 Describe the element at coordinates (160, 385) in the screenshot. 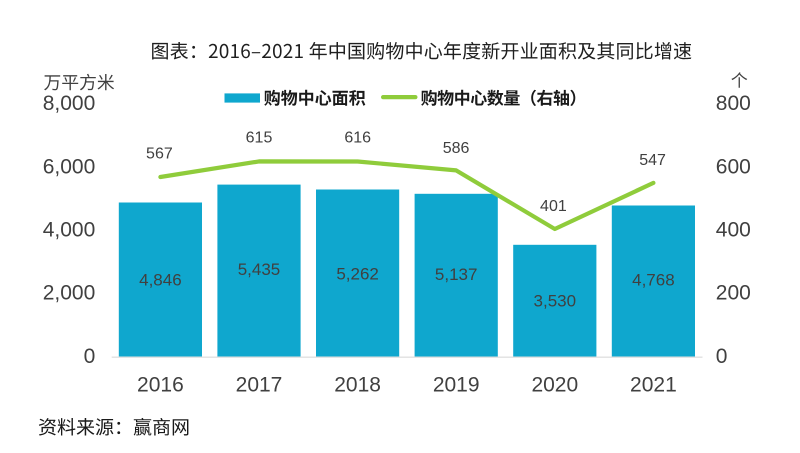

I see `svg-text: 2016` at that location.